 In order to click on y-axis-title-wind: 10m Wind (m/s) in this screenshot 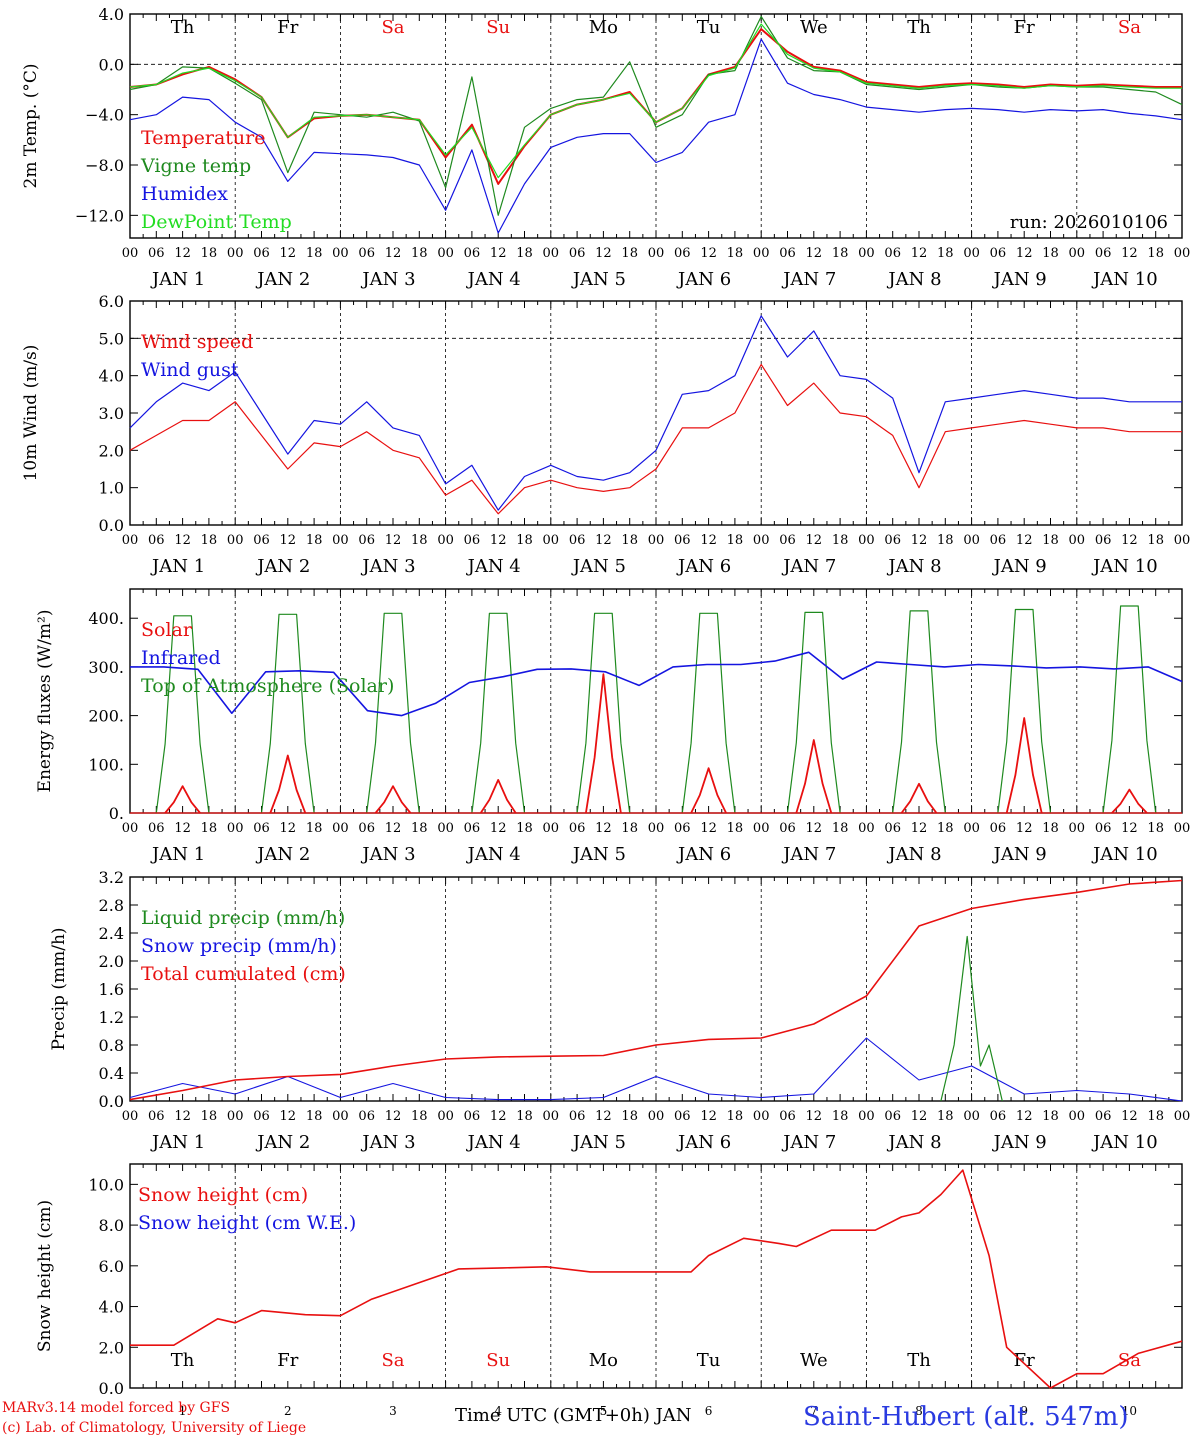, I will do `click(31, 413)`.